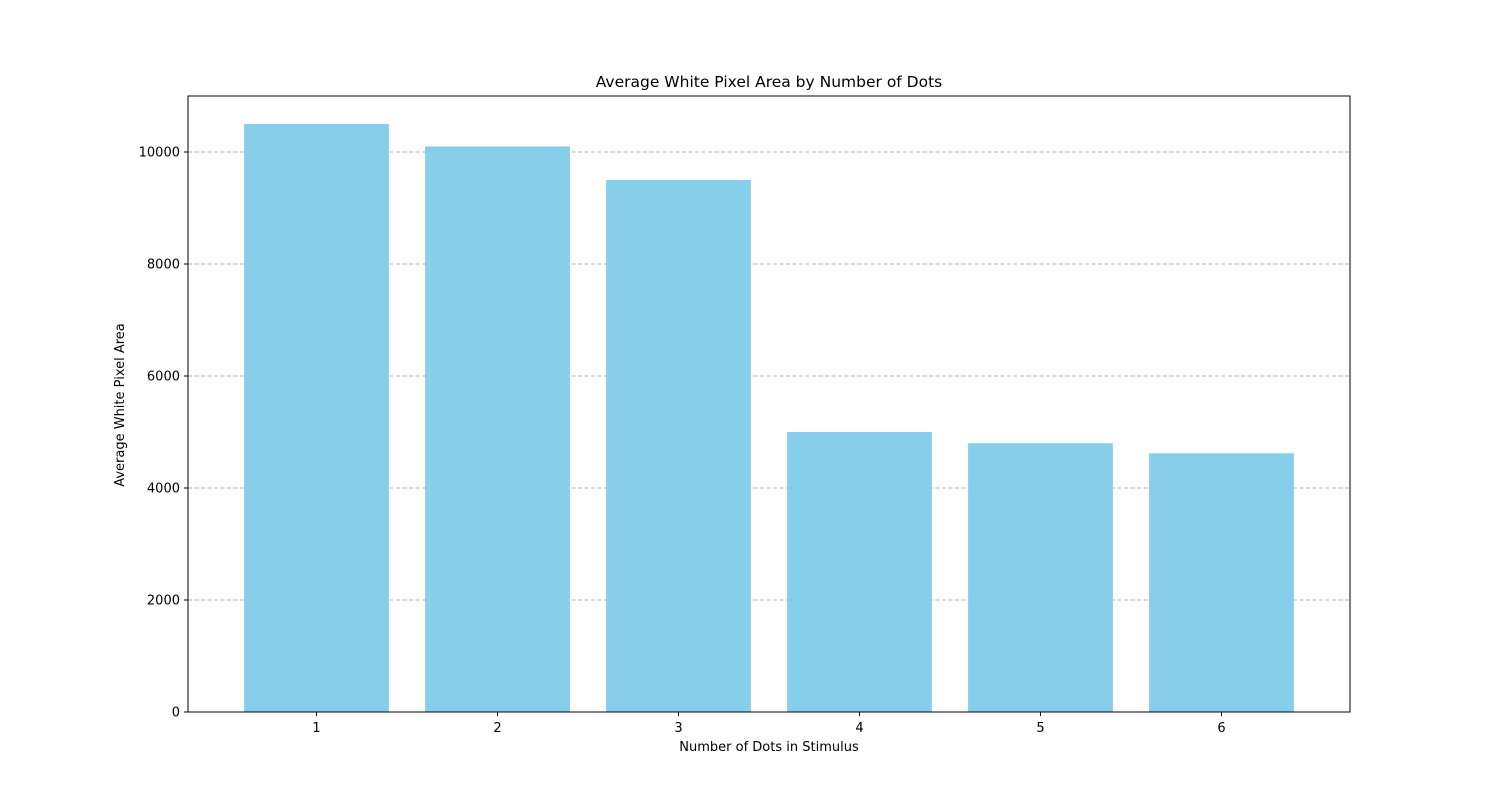  I want to click on x-tick-label: 2, so click(497, 728).